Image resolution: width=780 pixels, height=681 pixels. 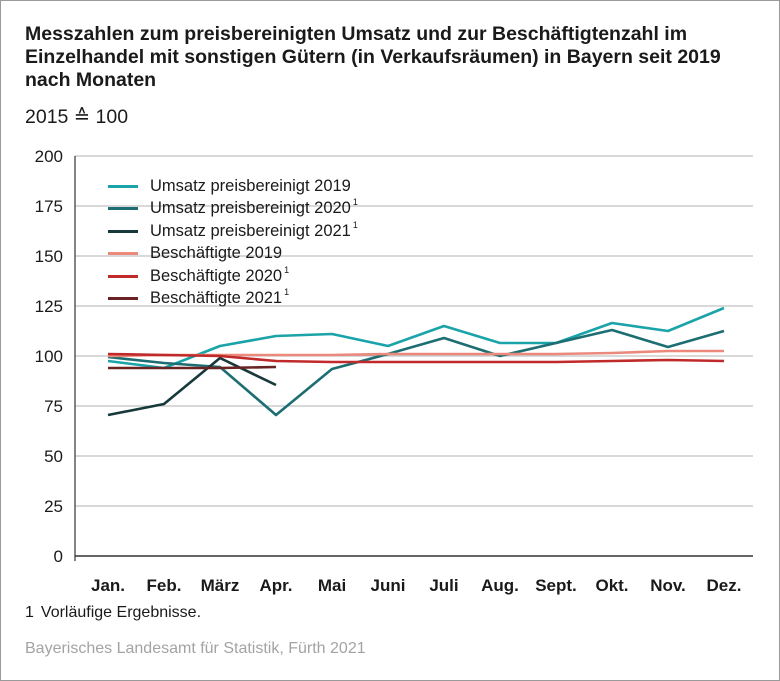 I want to click on legend-item-4: Beschäftigte 2019, so click(x=233, y=254).